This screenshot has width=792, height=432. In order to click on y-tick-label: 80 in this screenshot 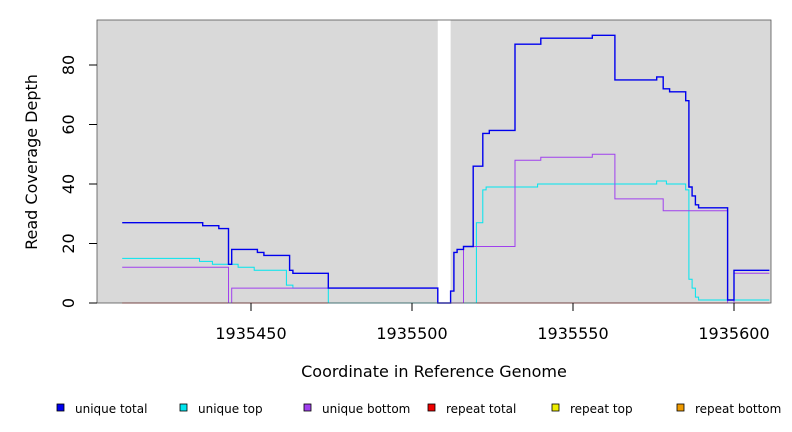, I will do `click(68, 65)`.